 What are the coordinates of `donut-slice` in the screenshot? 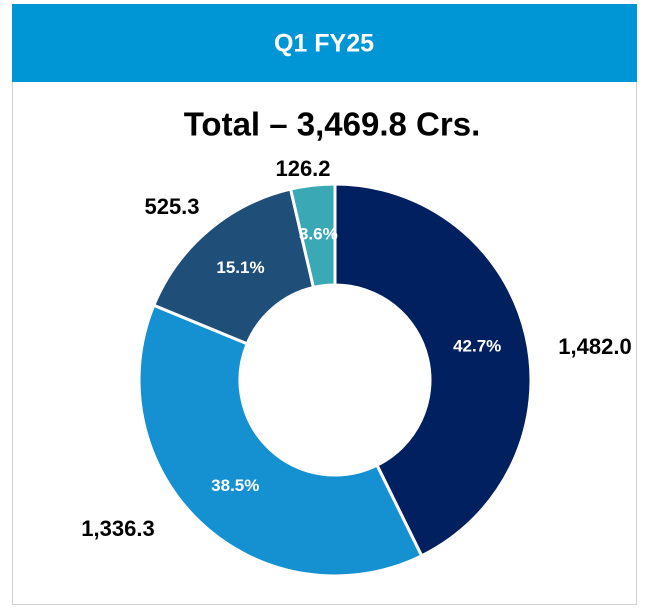 It's located at (312, 236).